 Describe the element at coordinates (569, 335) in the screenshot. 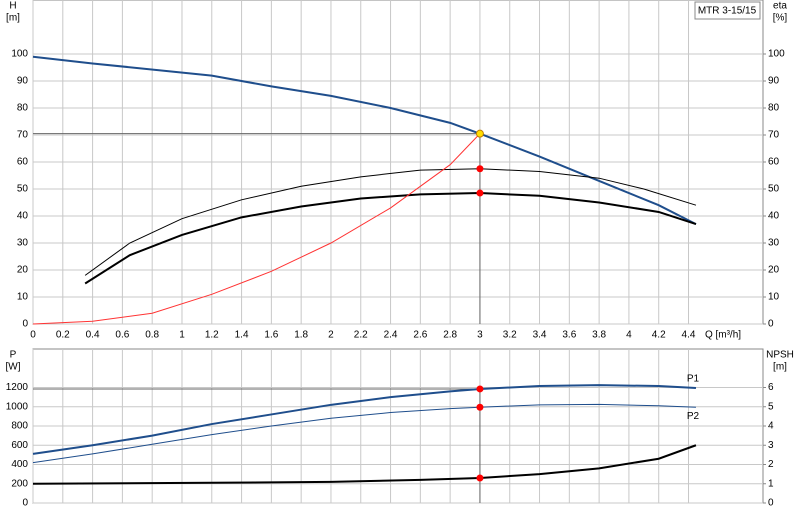

I see `x-tick-label: 3.6` at that location.